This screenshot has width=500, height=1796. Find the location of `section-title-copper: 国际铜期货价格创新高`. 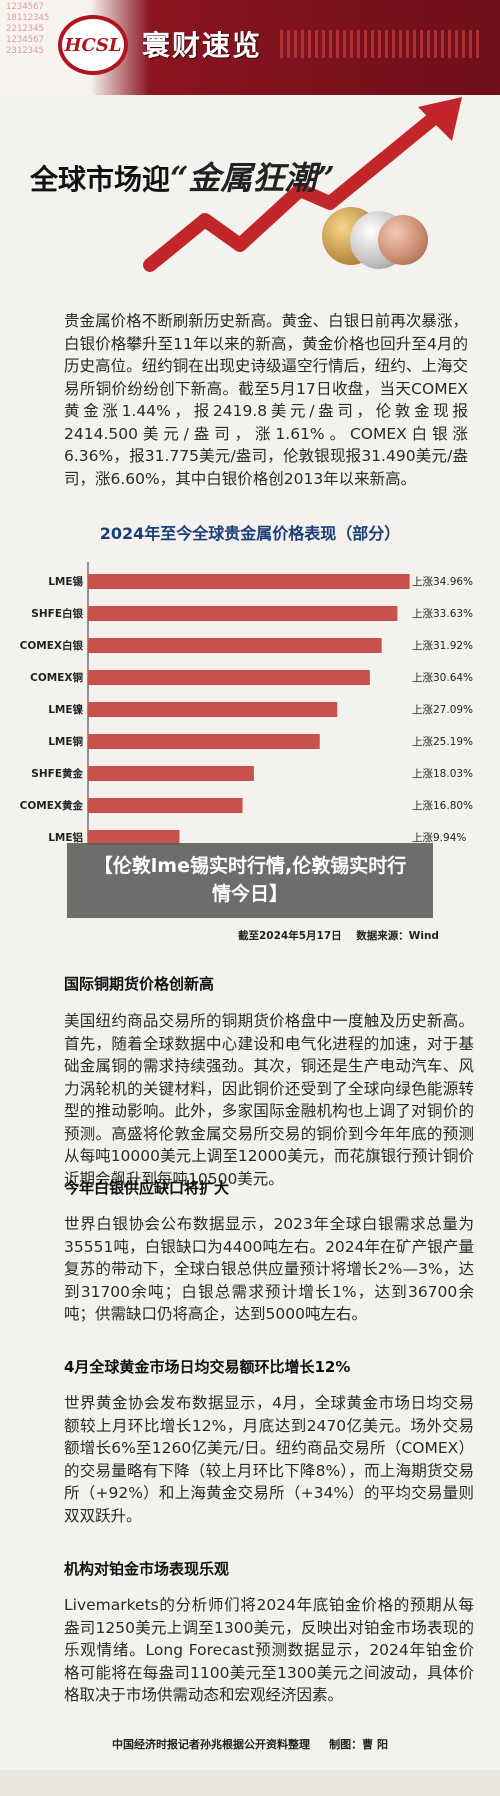

section-title-copper: 国际铜期货价格创新高 is located at coordinates (139, 984).